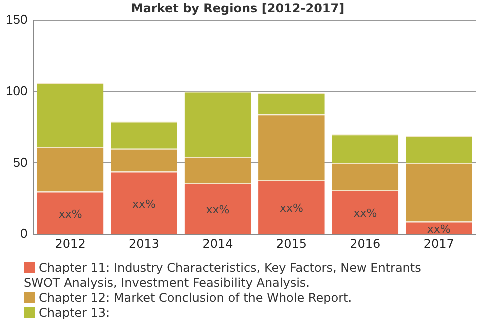 The width and height of the screenshot is (480, 320). Describe the element at coordinates (238, 8) in the screenshot. I see `chart-title: Market by Regions [2012-2017]` at that location.